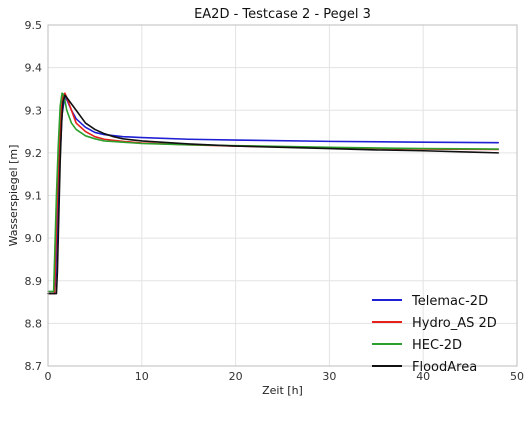 The image size is (527, 428). I want to click on x-axis-label: Zeit [h], so click(282, 390).